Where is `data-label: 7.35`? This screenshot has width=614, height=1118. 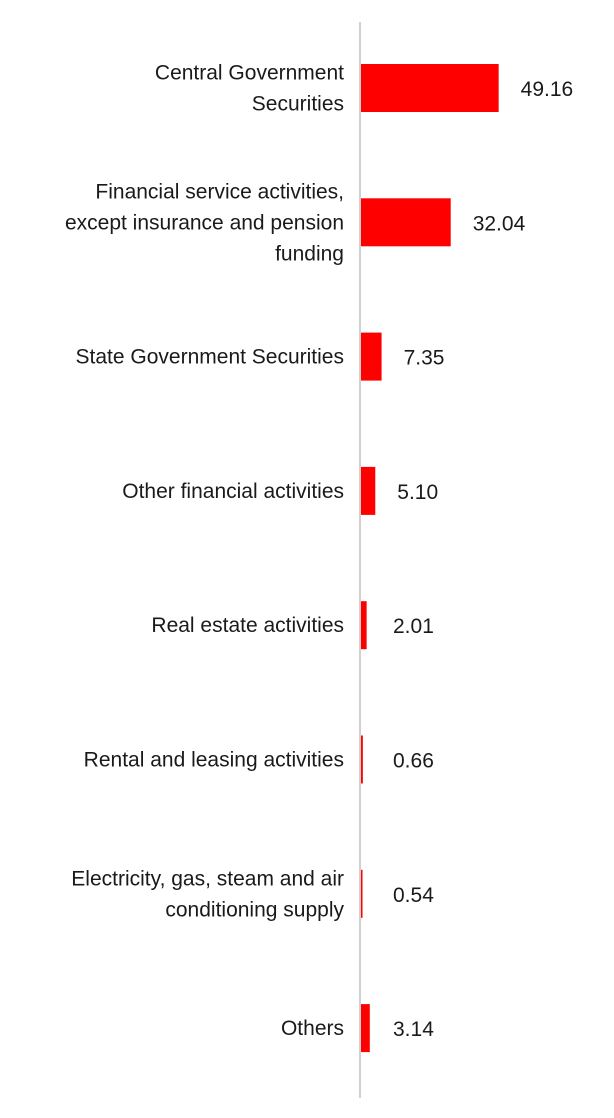 data-label: 7.35 is located at coordinates (424, 358).